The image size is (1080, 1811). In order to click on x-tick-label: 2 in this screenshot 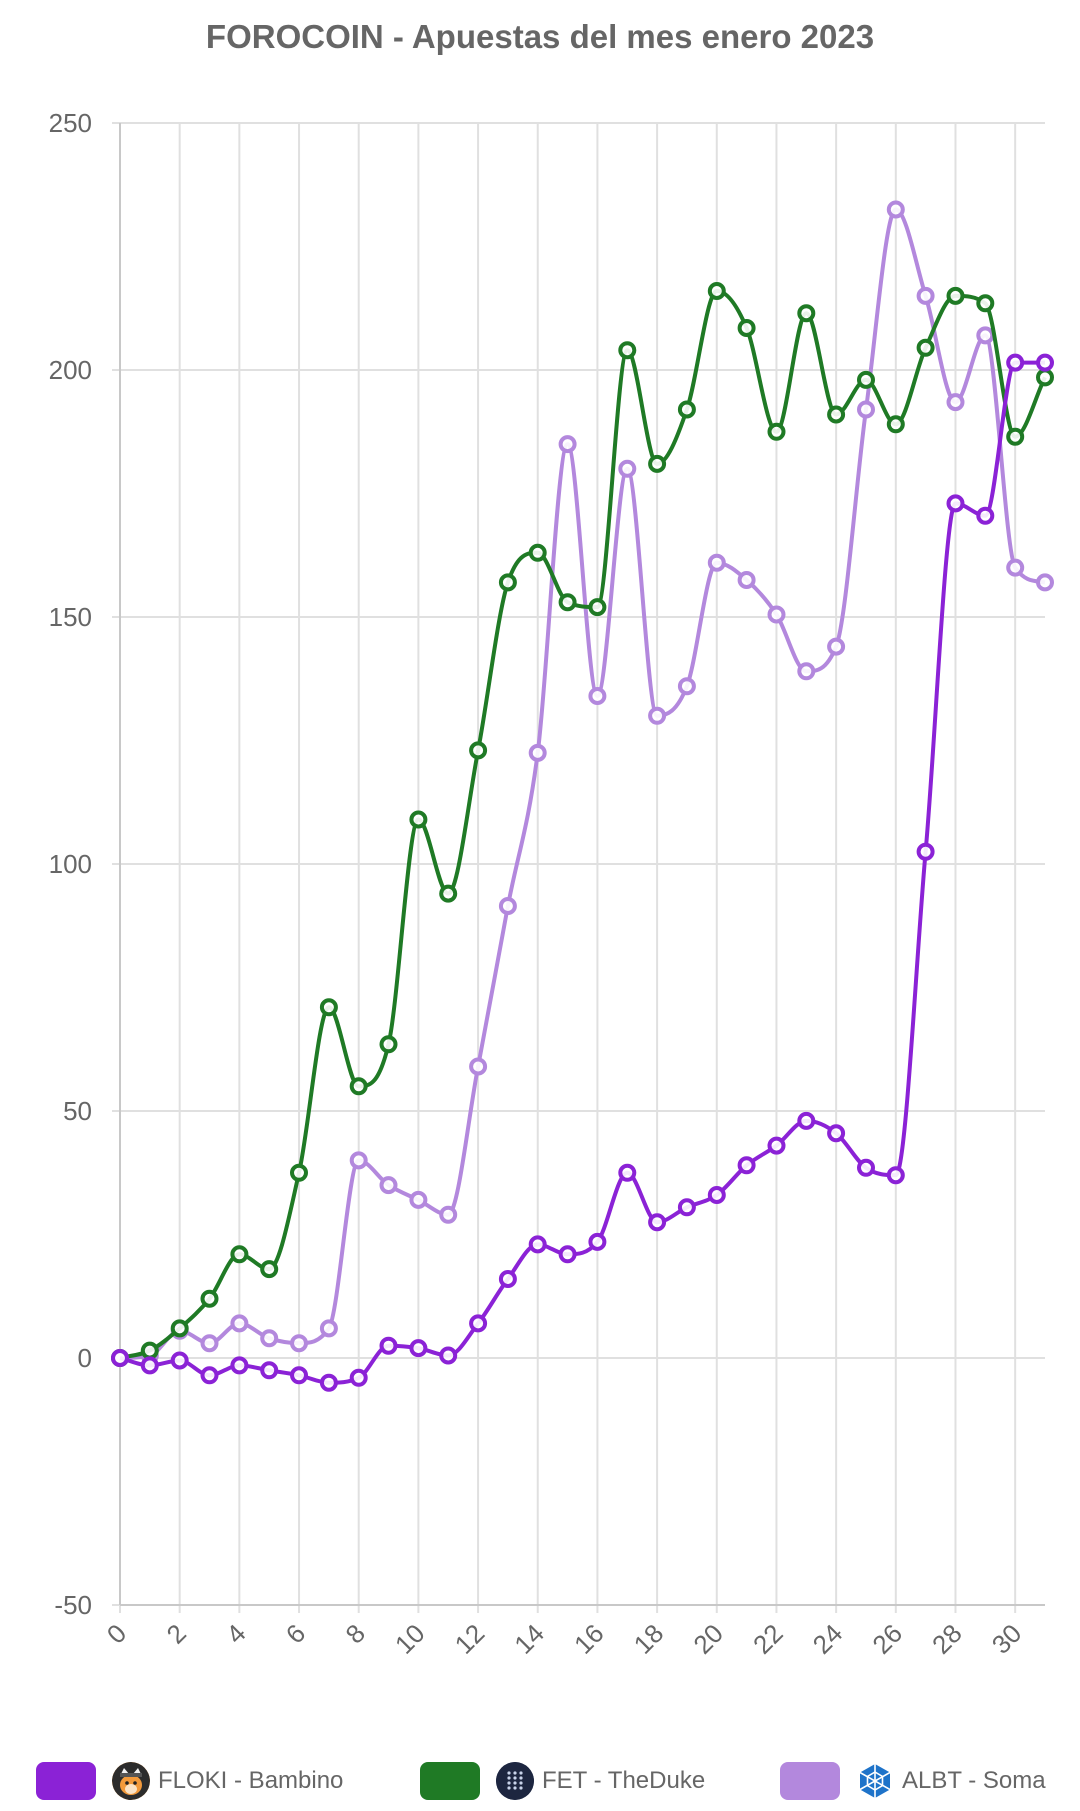, I will do `click(175, 1633)`.